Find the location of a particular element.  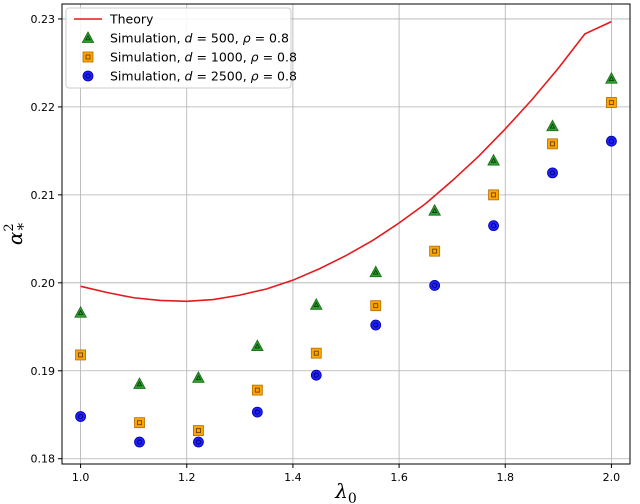

x-tick-label: 1.6 is located at coordinates (399, 477).